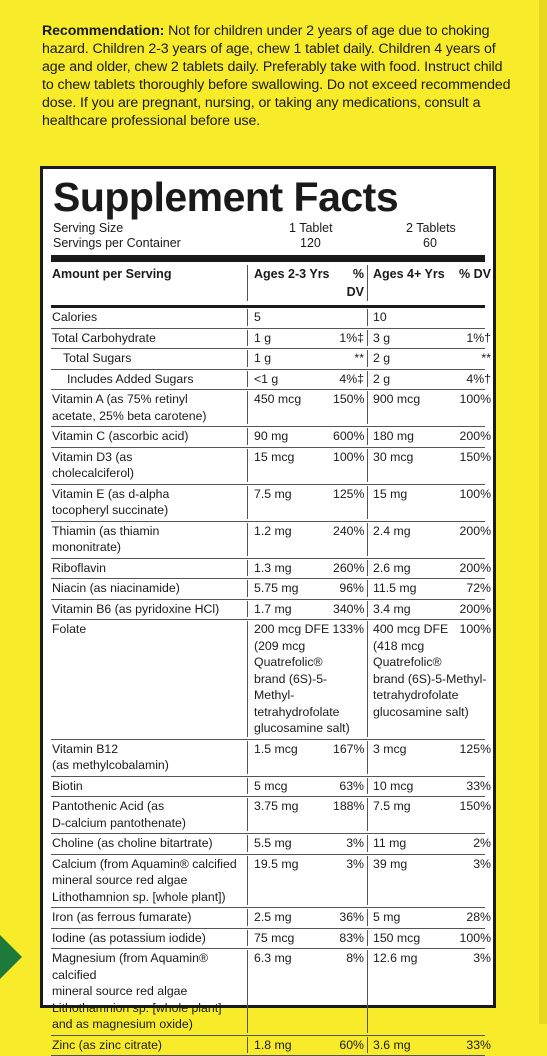 This screenshot has width=547, height=1056. What do you see at coordinates (409, 539) in the screenshot?
I see `amount-b: 2.4 mg` at bounding box center [409, 539].